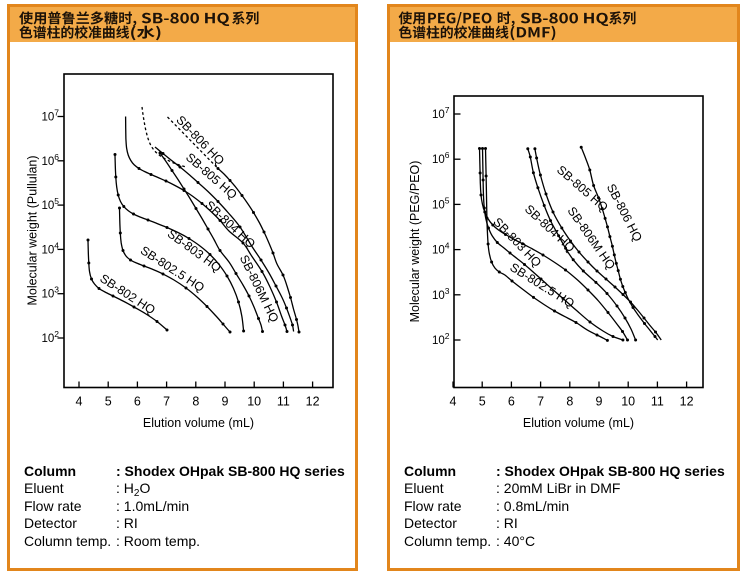  I want to click on svg-text: SB-806M HQ, so click(259, 289).